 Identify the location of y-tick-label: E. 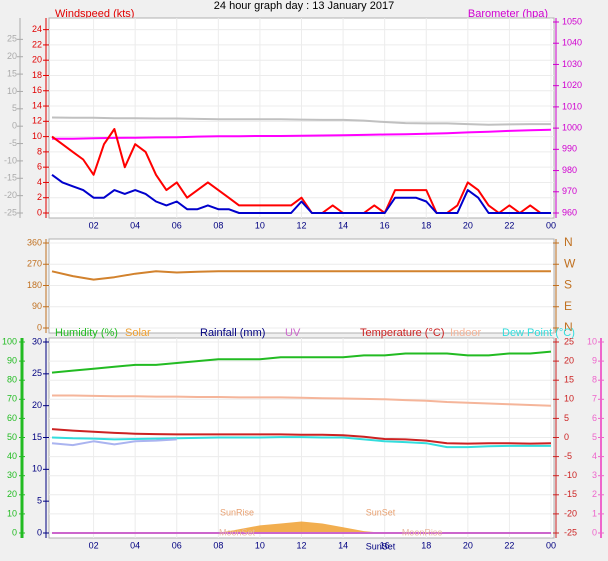
(568, 306).